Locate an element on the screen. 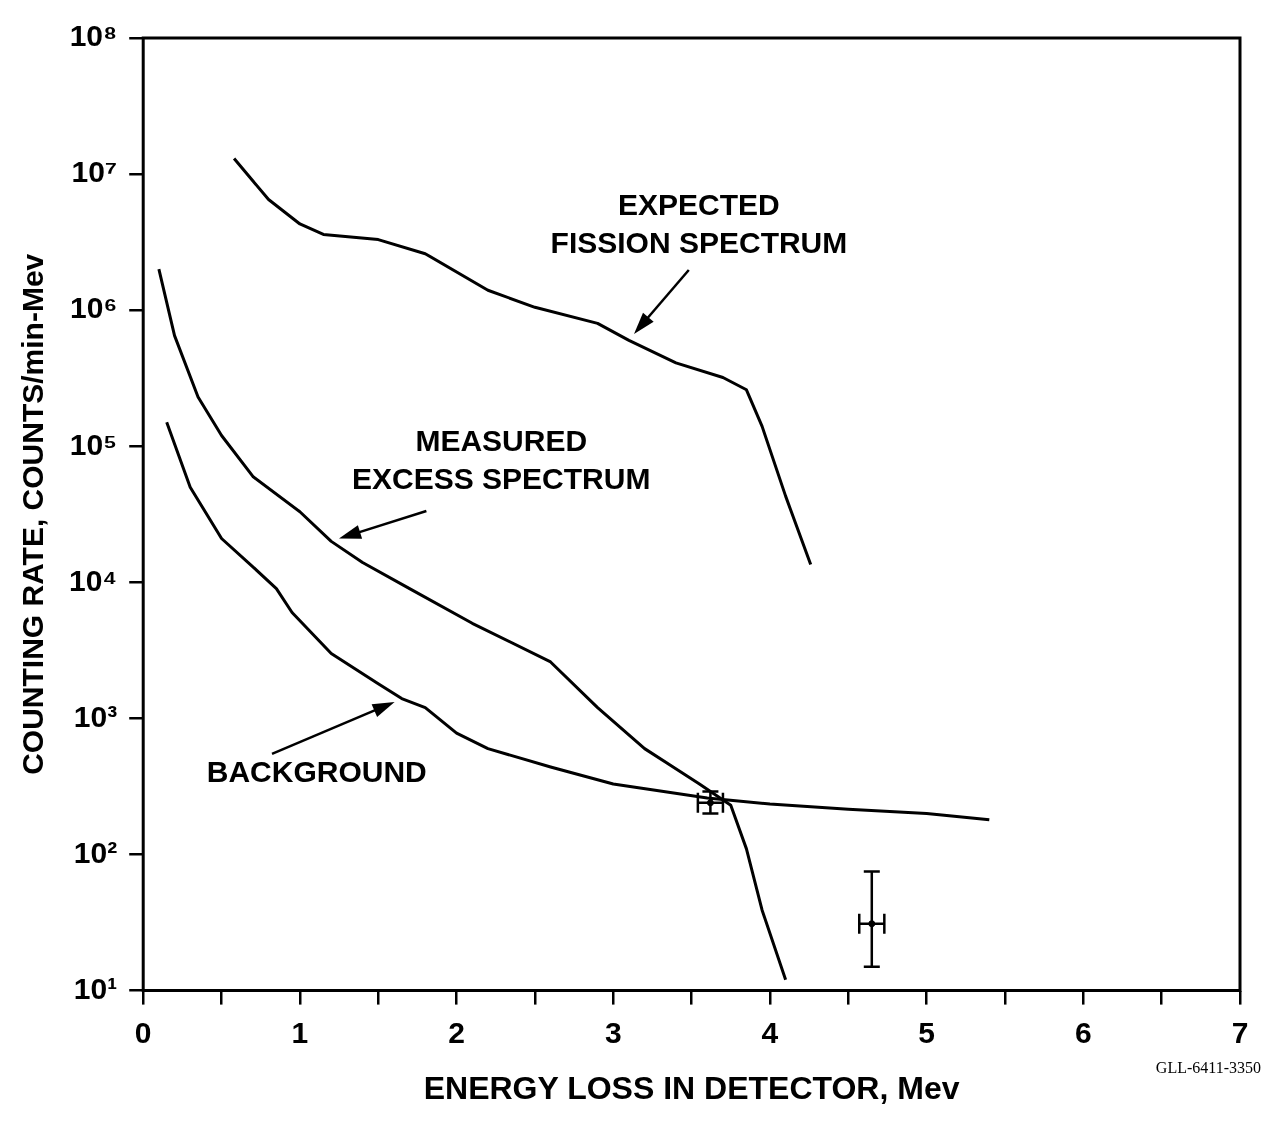  y-tick-label: 10⁷ is located at coordinates (94, 172).